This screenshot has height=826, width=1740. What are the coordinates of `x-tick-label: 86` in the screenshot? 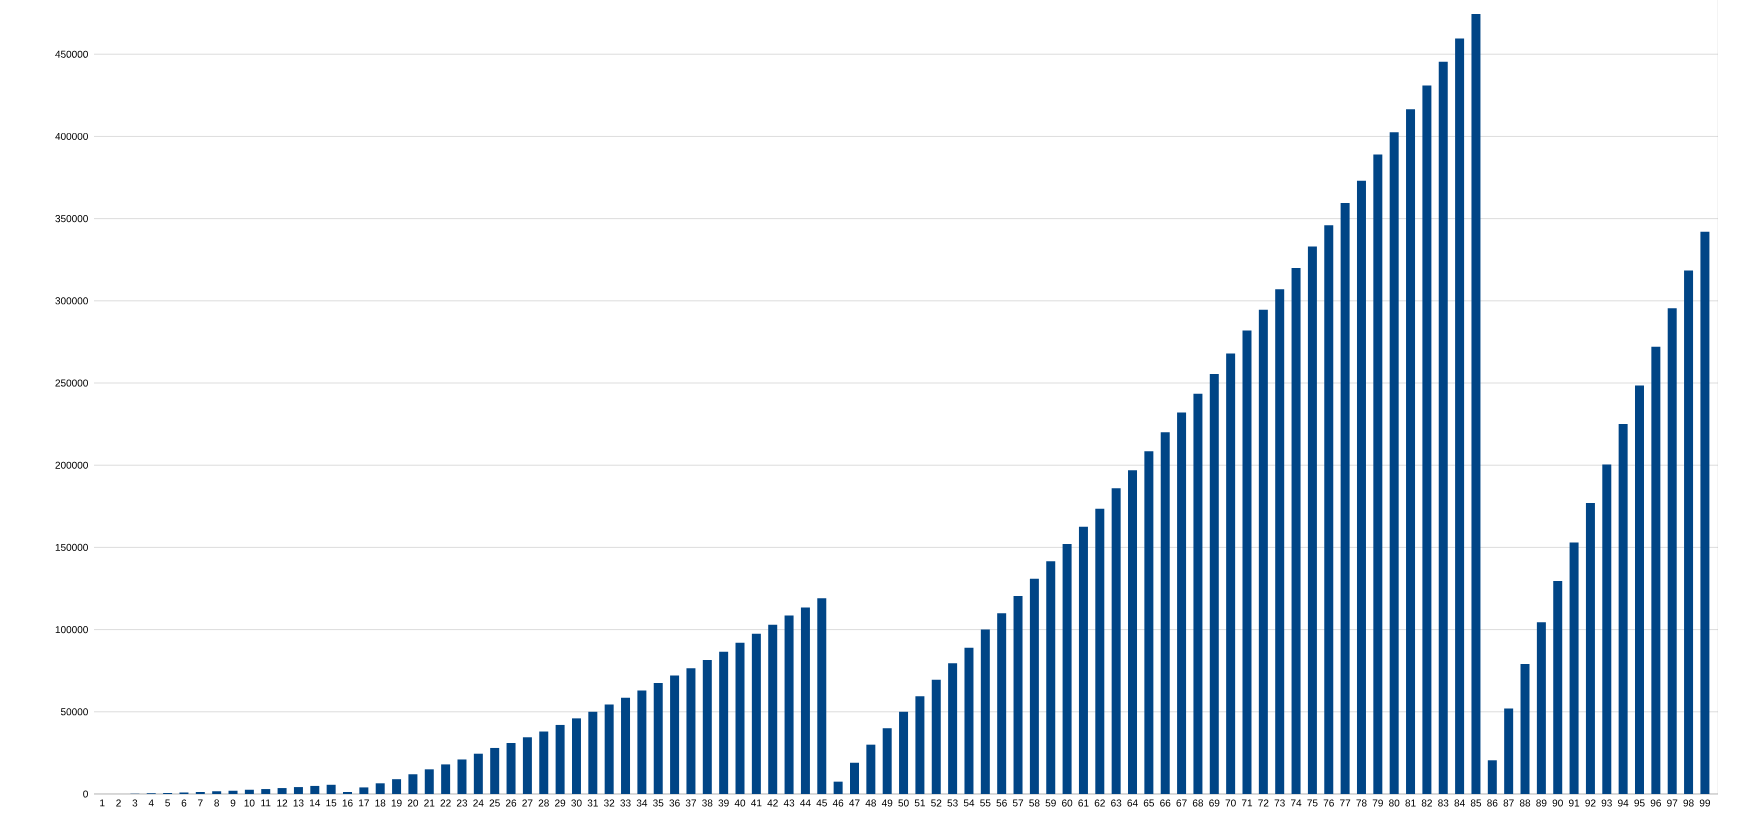 It's located at (1492, 803).